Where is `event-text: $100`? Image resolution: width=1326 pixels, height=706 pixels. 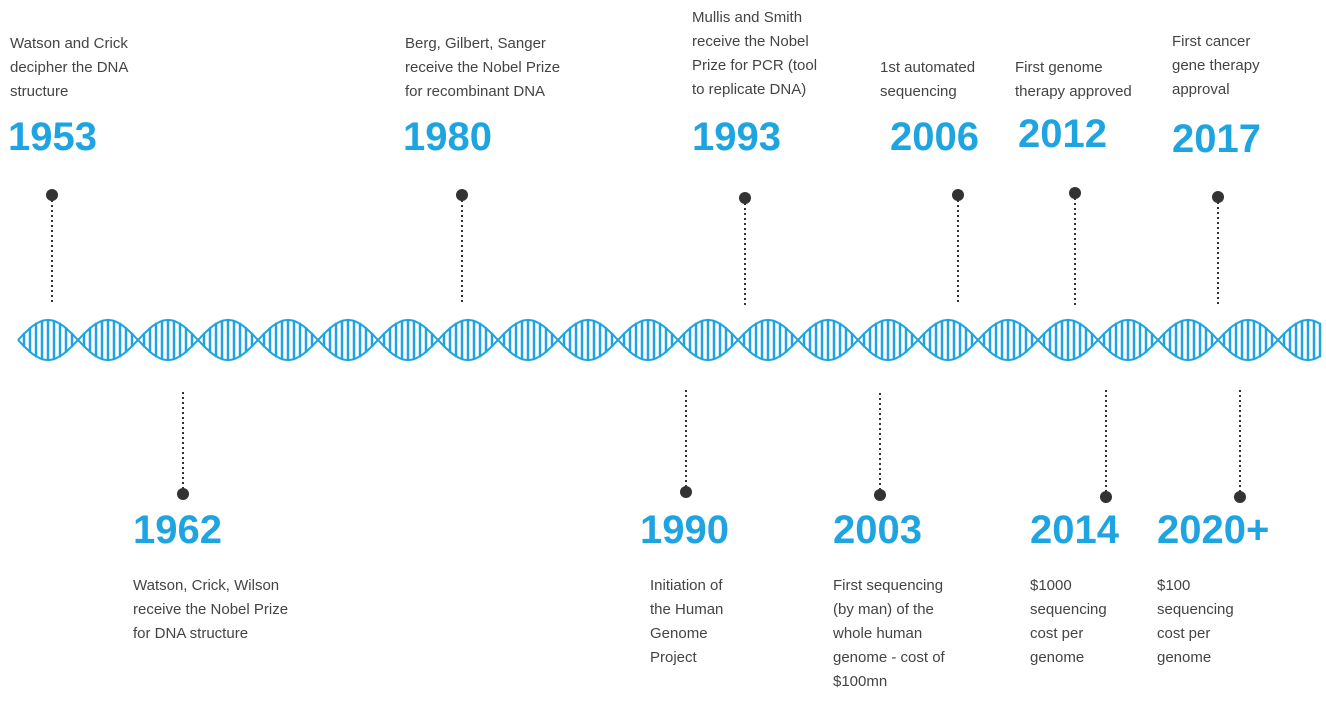 event-text: $100 is located at coordinates (1173, 585).